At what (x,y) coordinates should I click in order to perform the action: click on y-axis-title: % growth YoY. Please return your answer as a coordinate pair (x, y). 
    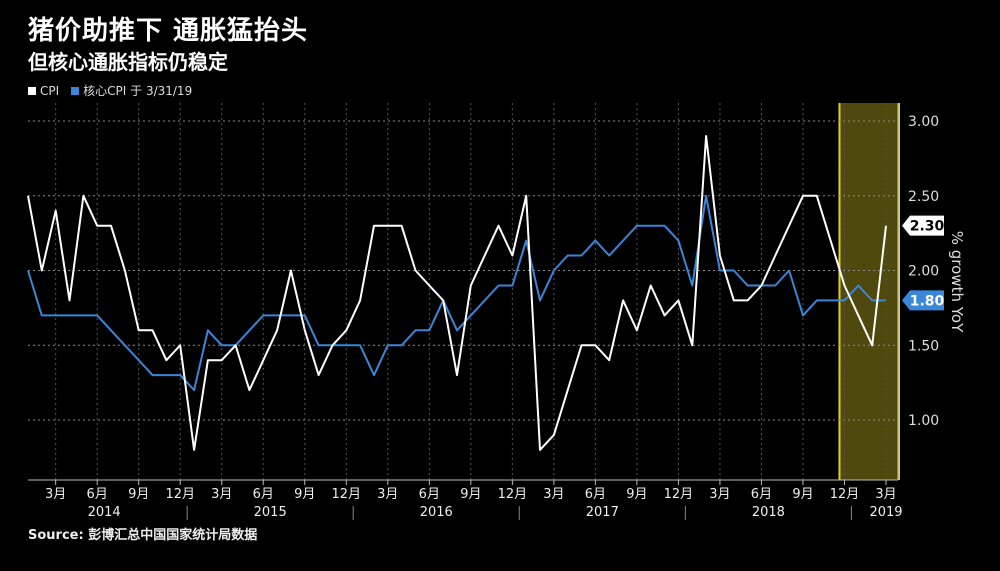
    Looking at the image, I should click on (957, 282).